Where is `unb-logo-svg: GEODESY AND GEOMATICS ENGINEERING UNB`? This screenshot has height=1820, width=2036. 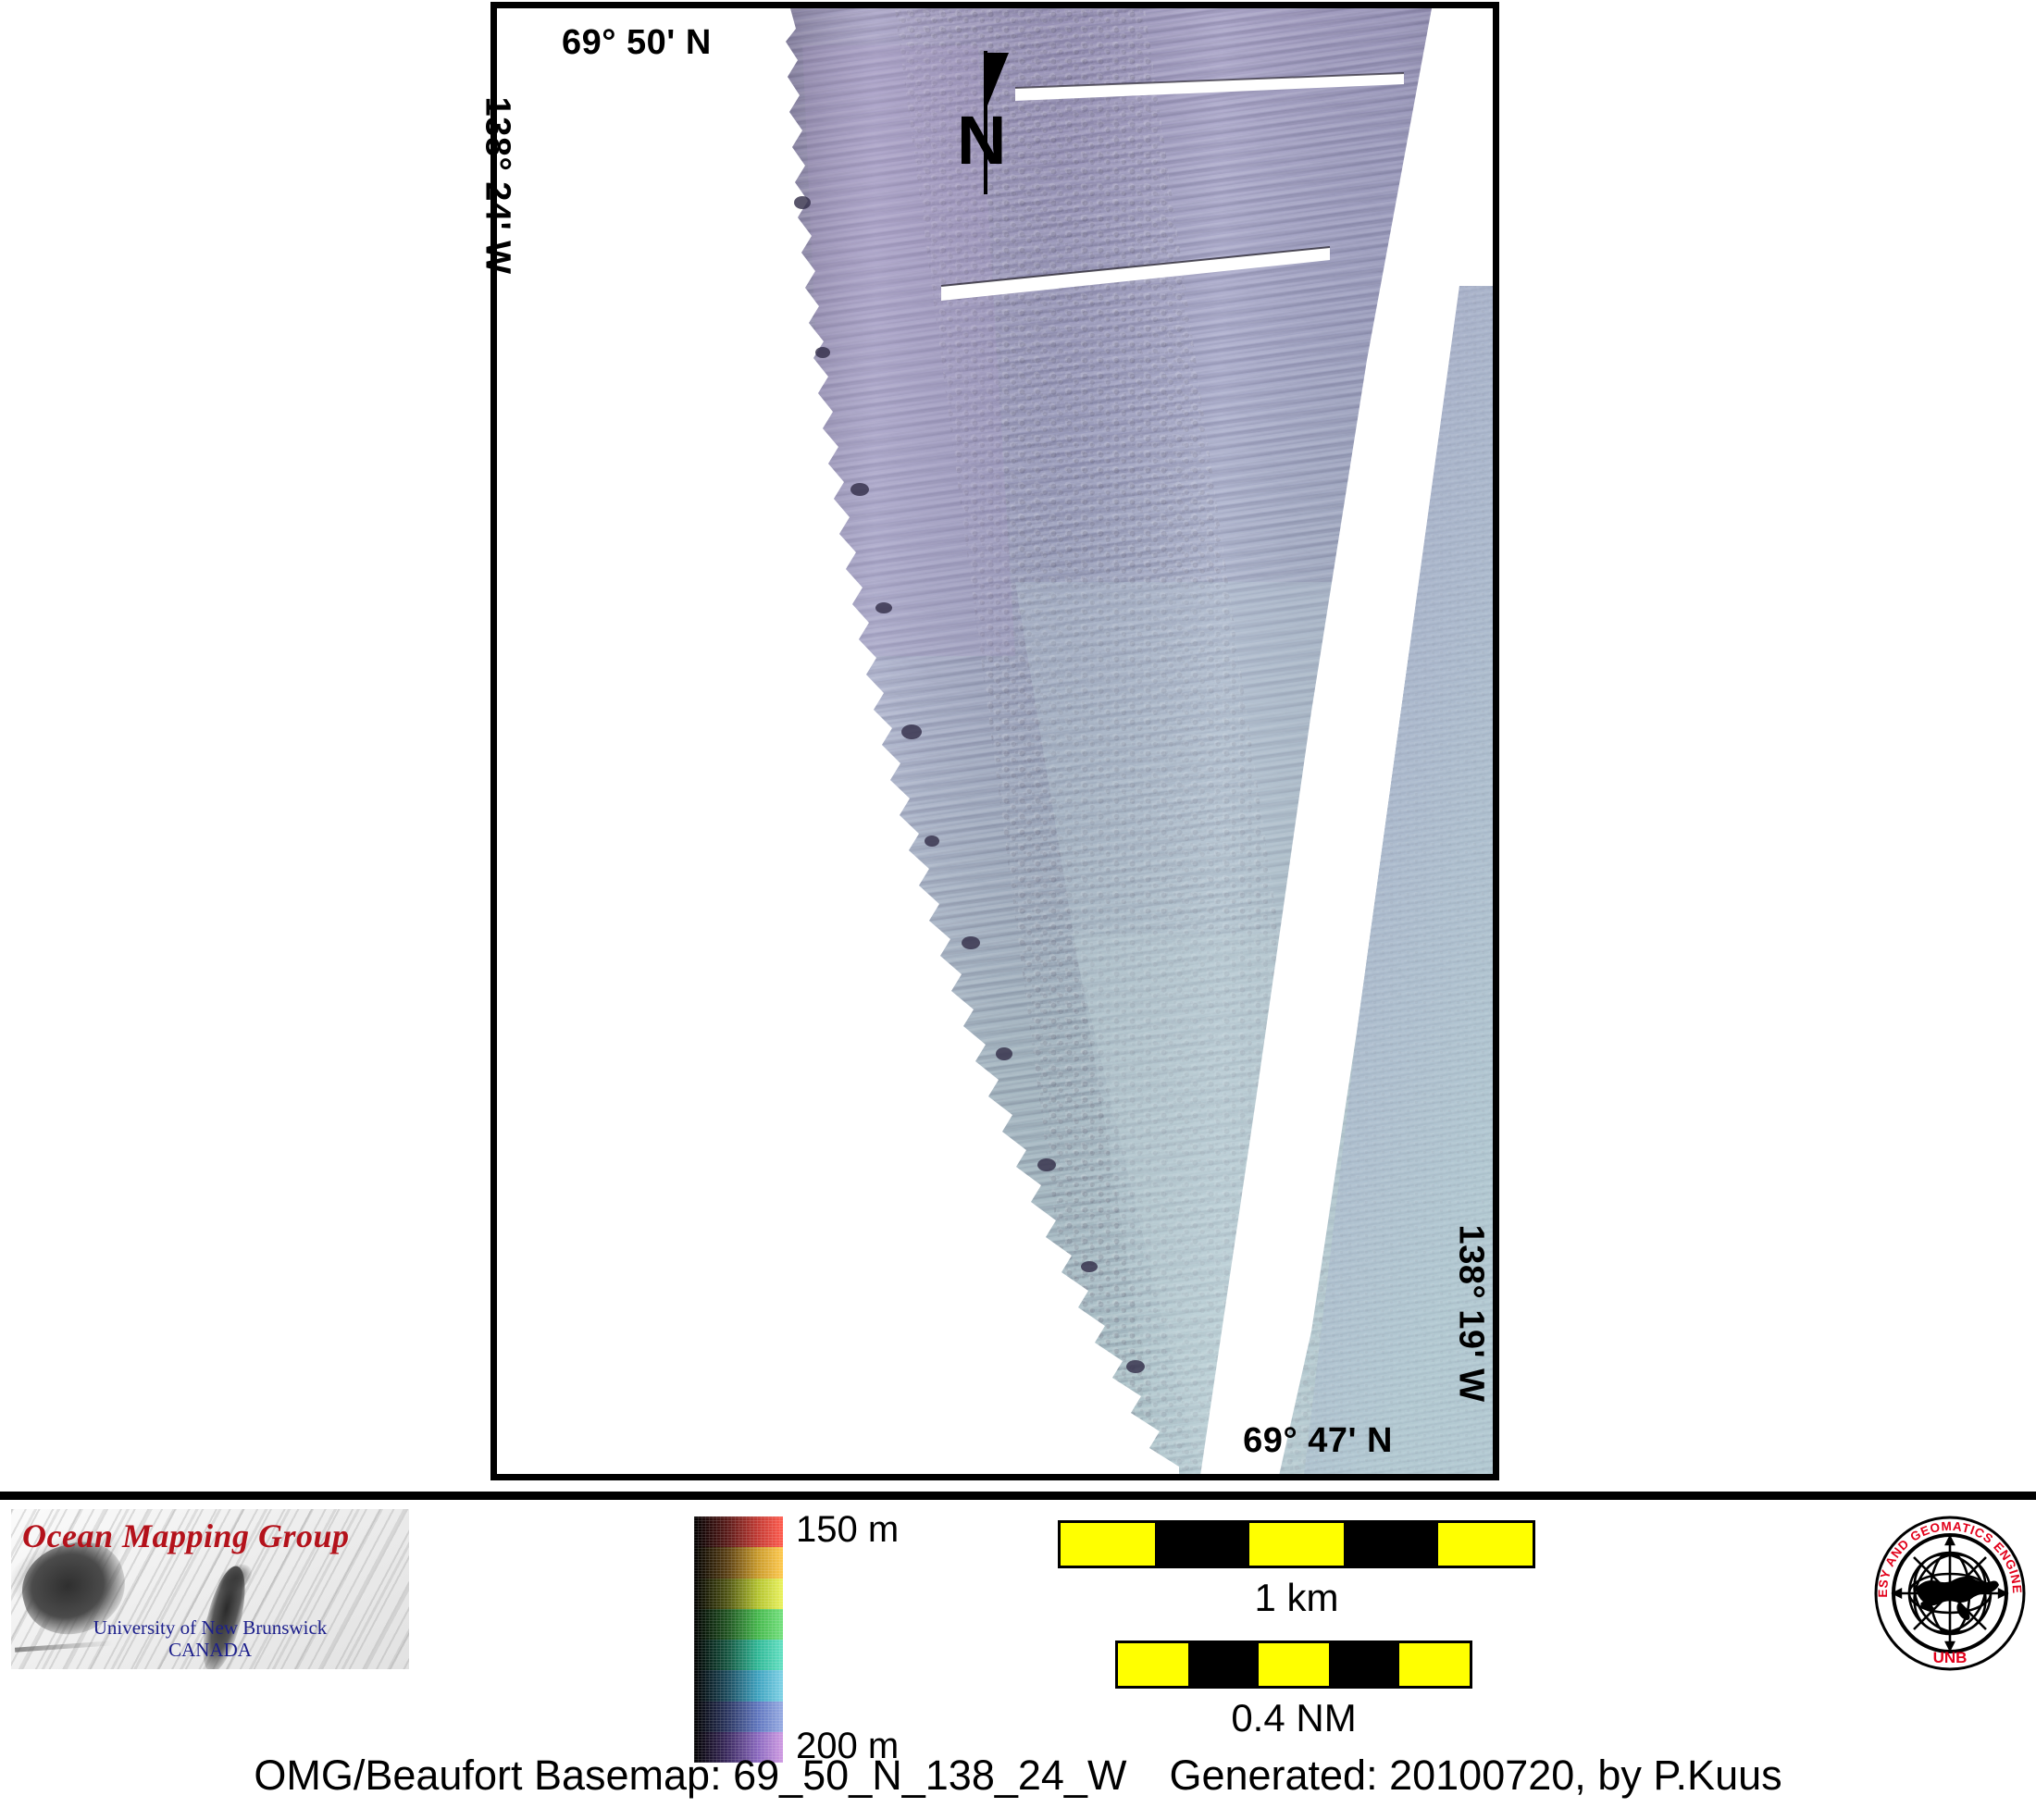
unb-logo-svg: GEODESY AND GEOMATICS ENGINEERING UNB is located at coordinates (1948, 1593).